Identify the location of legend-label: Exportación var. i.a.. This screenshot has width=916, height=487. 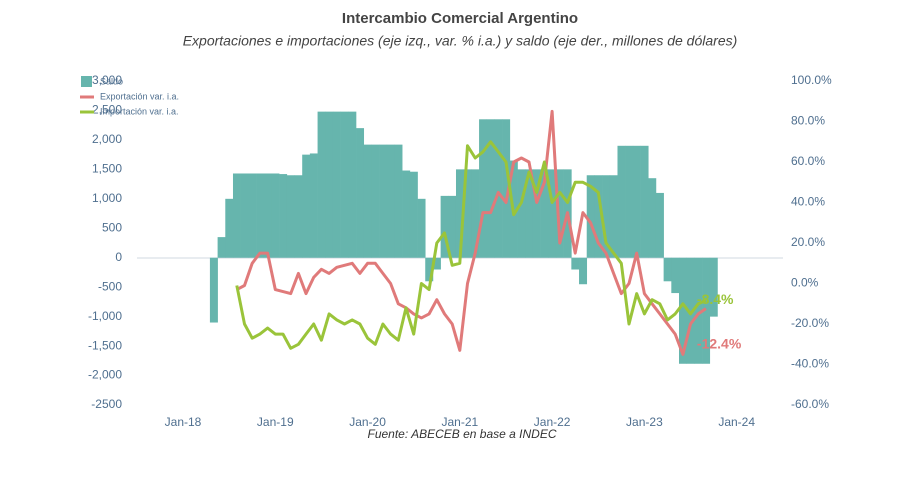
(139, 96).